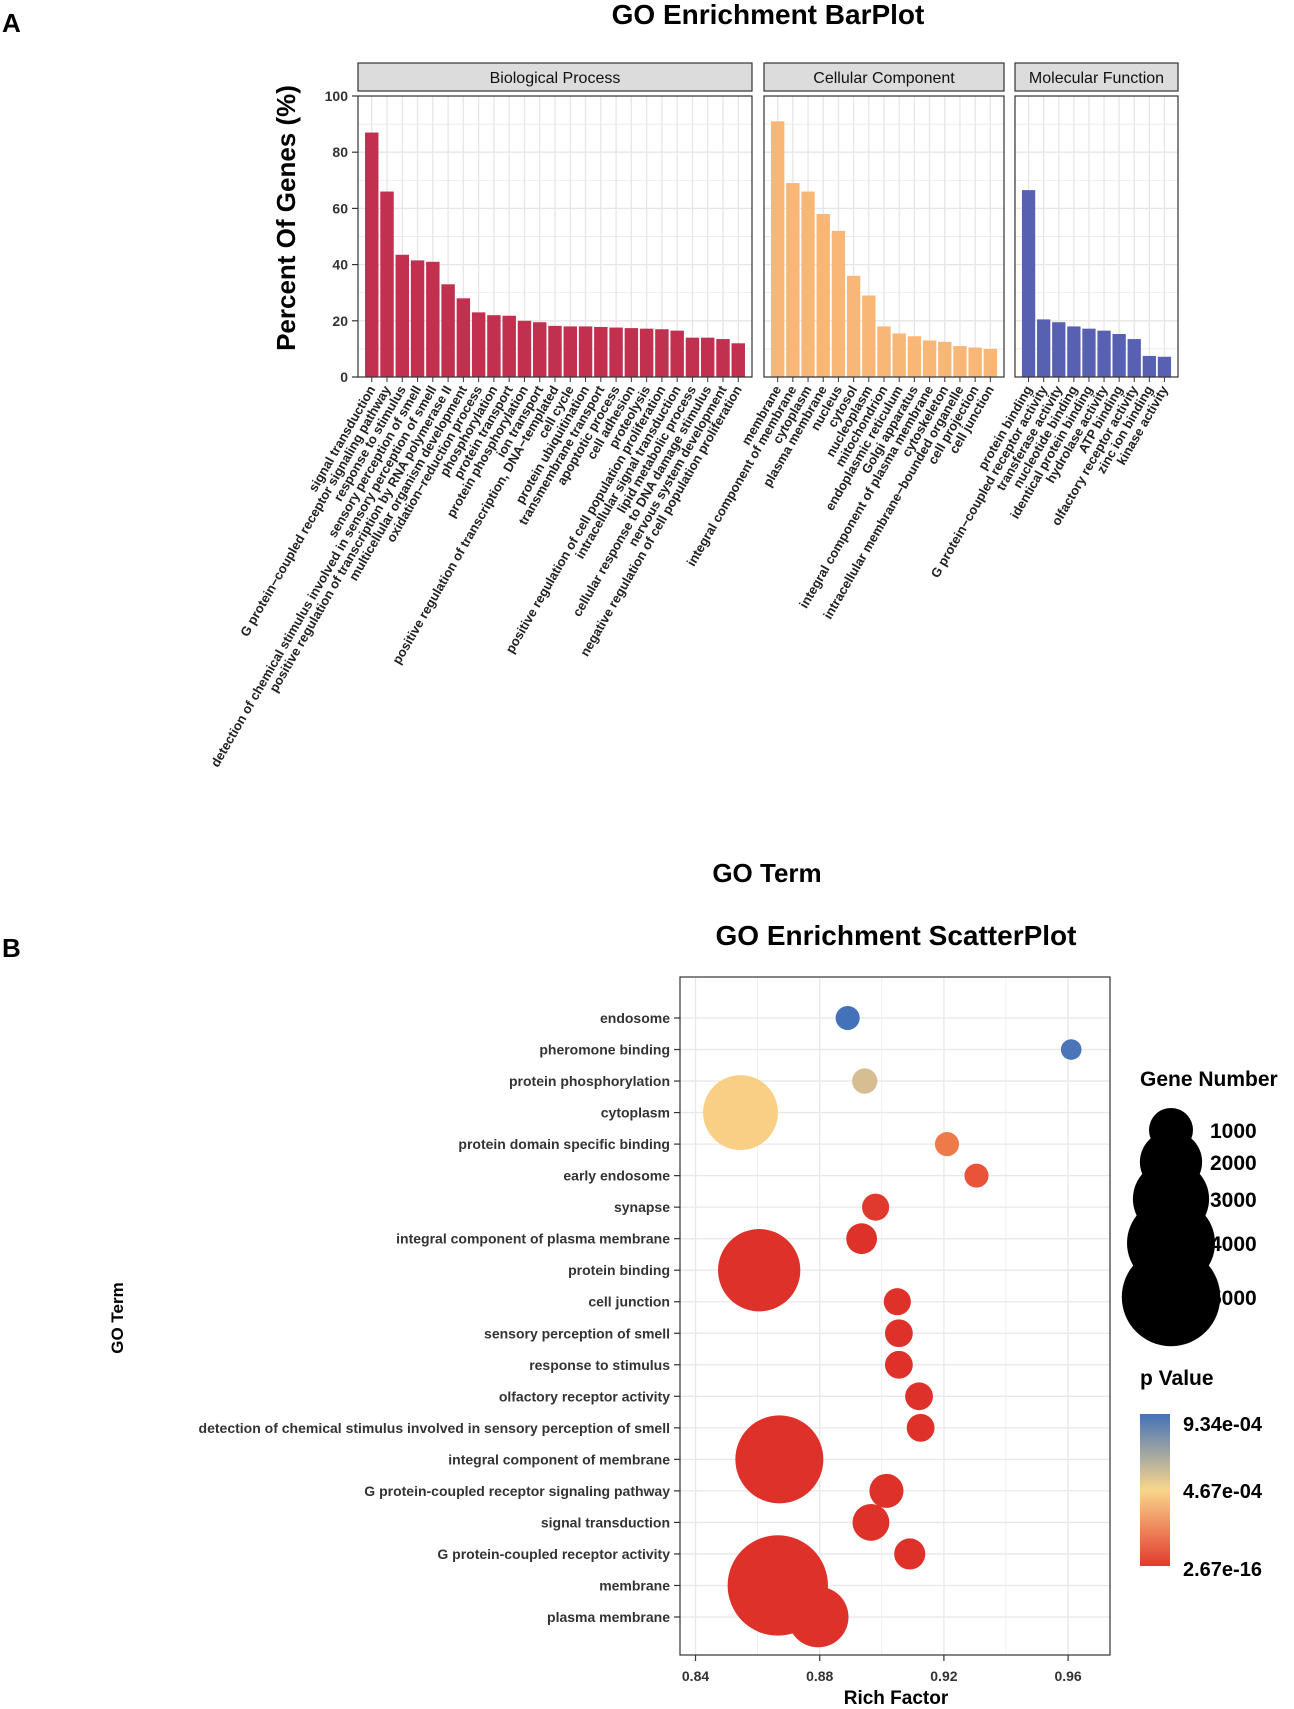  What do you see at coordinates (286, 218) in the screenshot?
I see `barplot-y-axis-title: Percent Of Genes (%)` at bounding box center [286, 218].